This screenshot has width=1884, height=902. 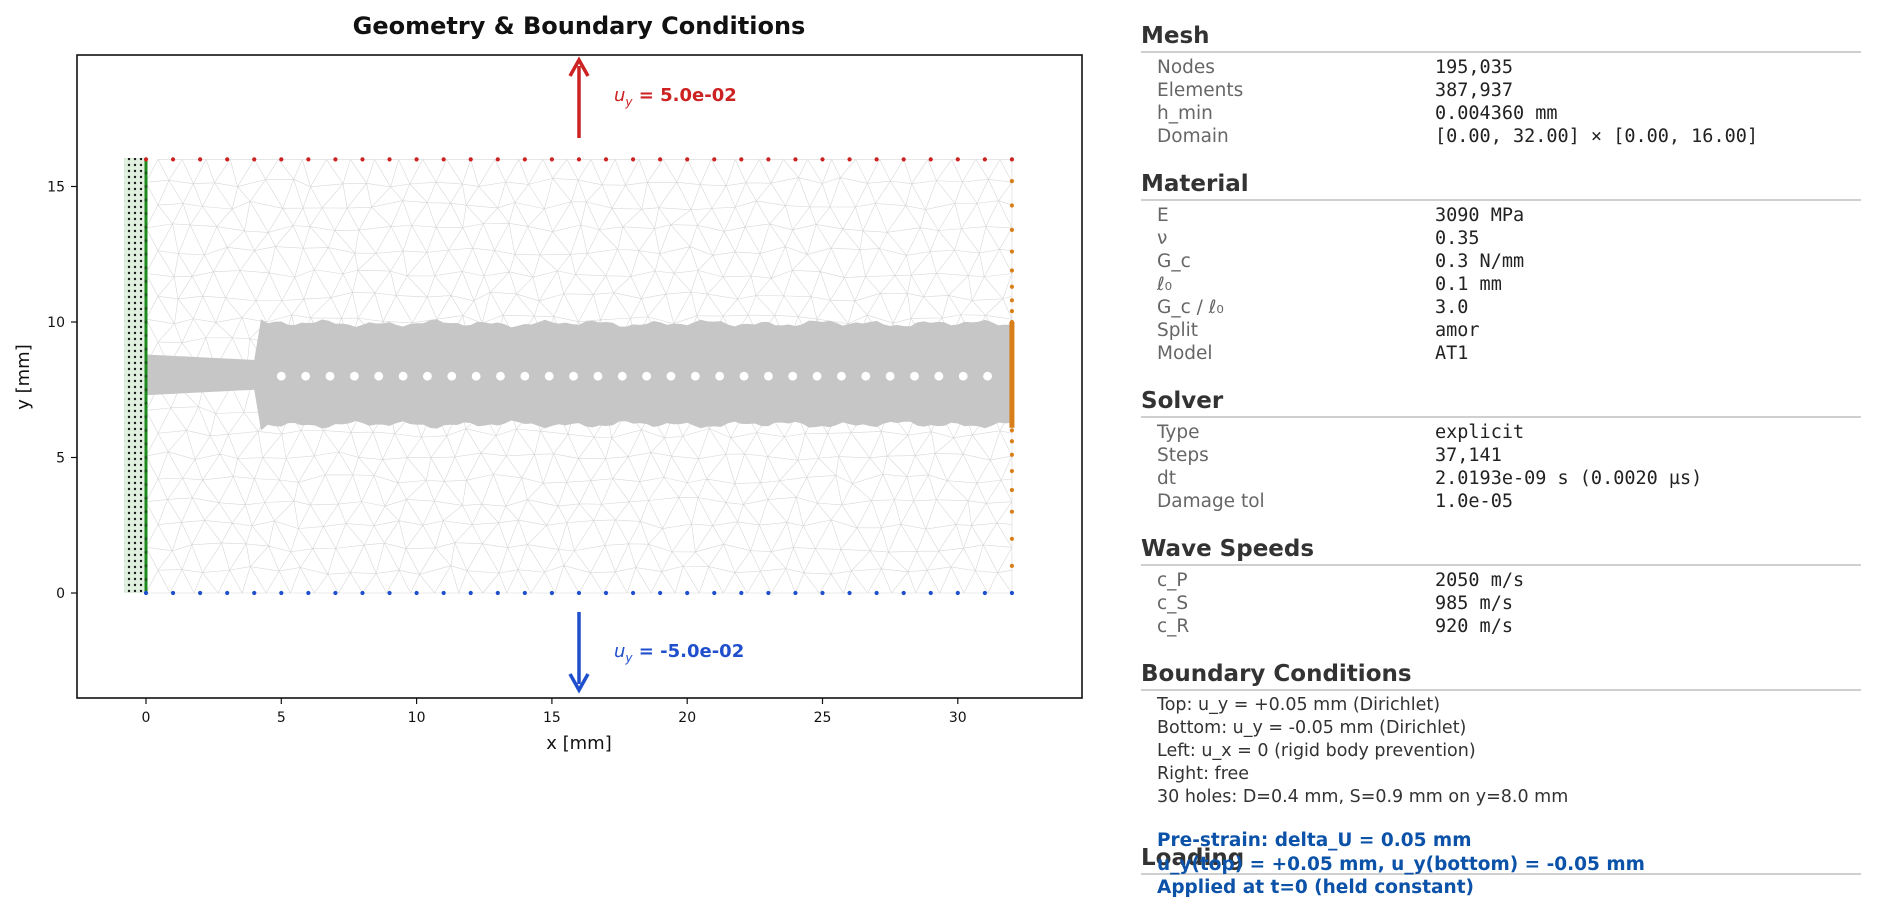 I want to click on top-load-annotation: uy = 5.0e-02, so click(x=652, y=97).